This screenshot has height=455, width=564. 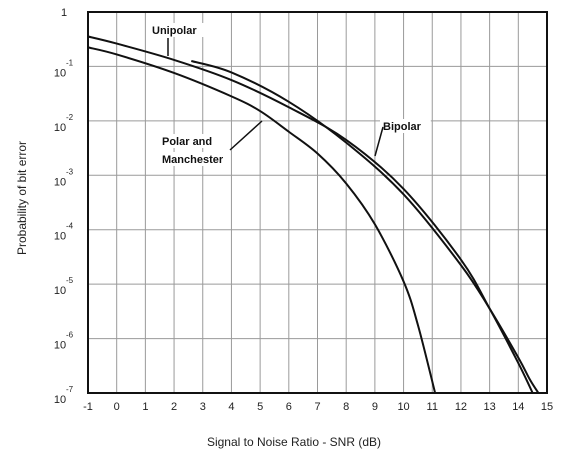 What do you see at coordinates (294, 442) in the screenshot?
I see `x-axis-label: Signal to Noise Ratio - SNR (dB)` at bounding box center [294, 442].